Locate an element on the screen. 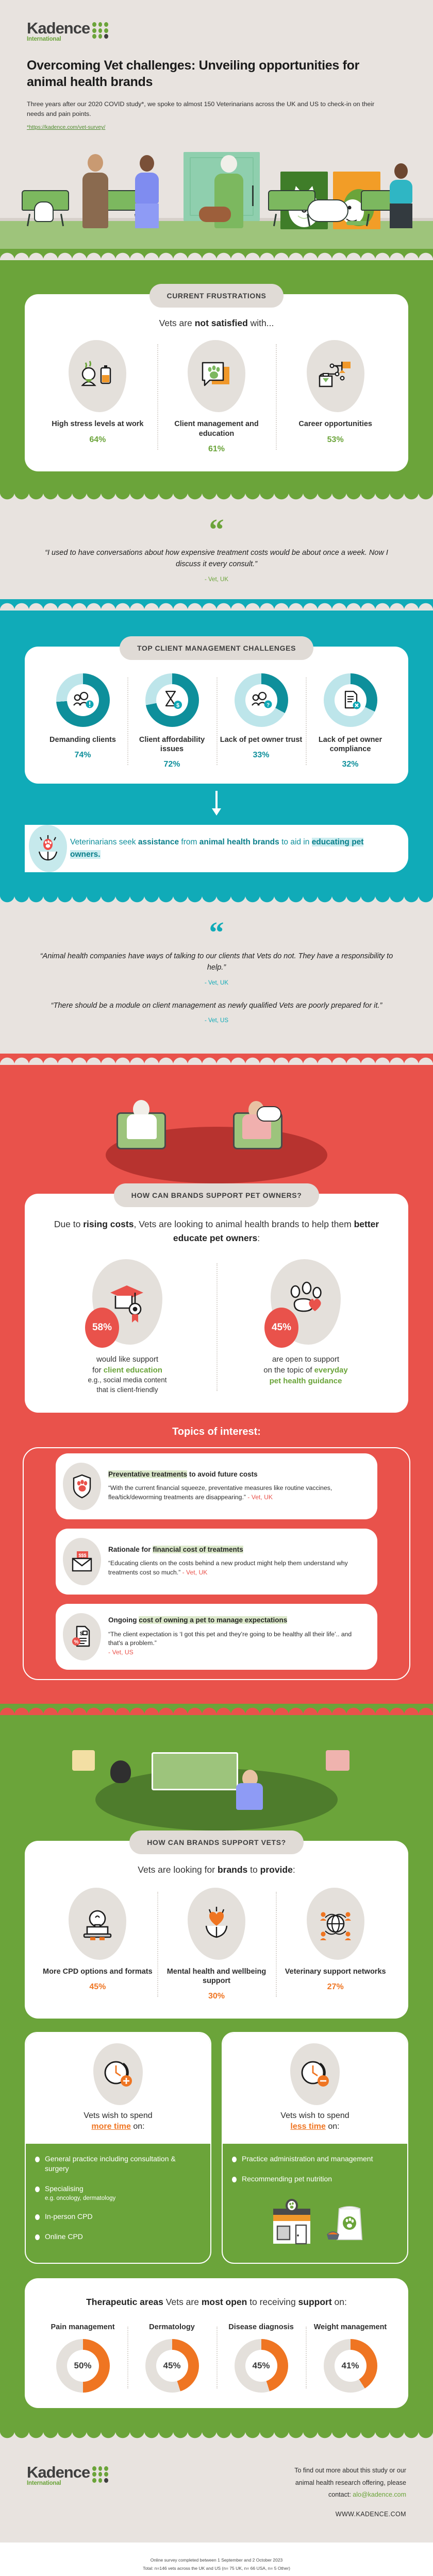  list-item: In-person CPD is located at coordinates (118, 2217).